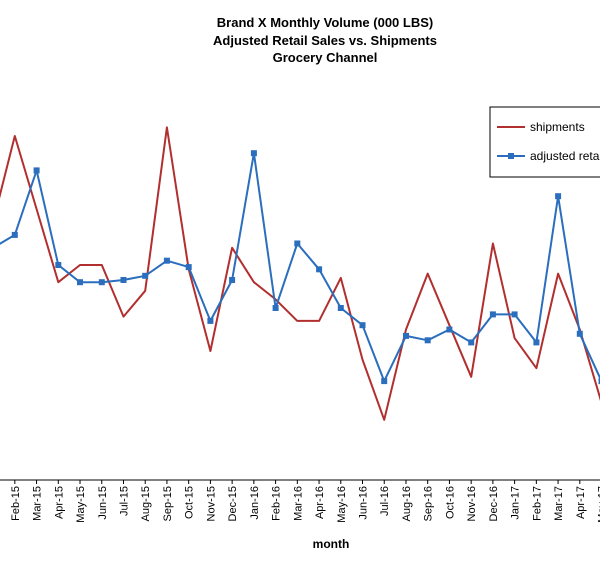 The image size is (600, 566). I want to click on chart-title: Brand X Monthly Volume (000 LBS), so click(325, 22).